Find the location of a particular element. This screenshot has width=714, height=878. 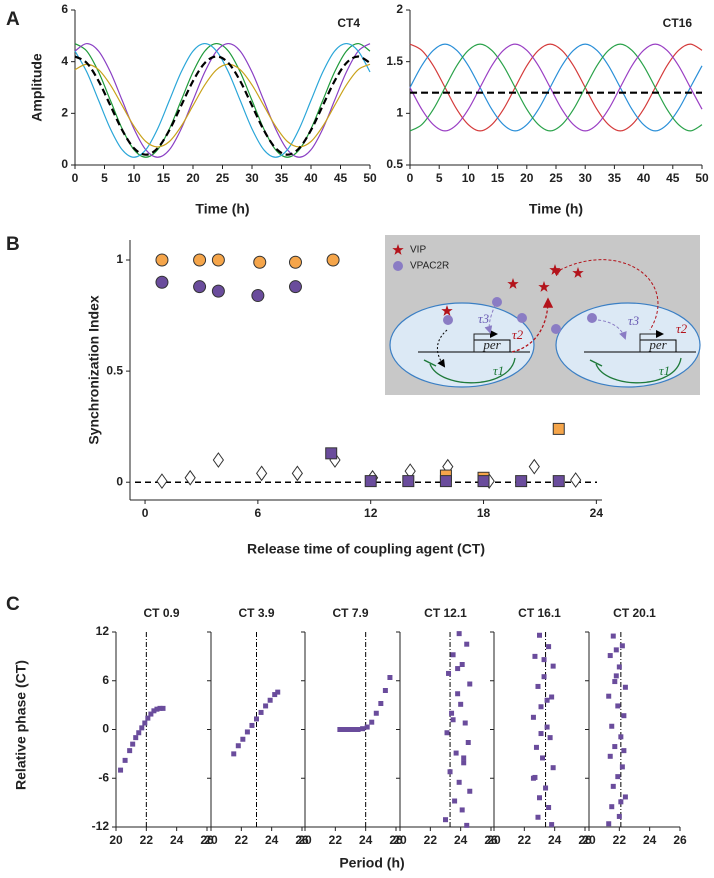

chart-title: CT 20.1 is located at coordinates (634, 613).